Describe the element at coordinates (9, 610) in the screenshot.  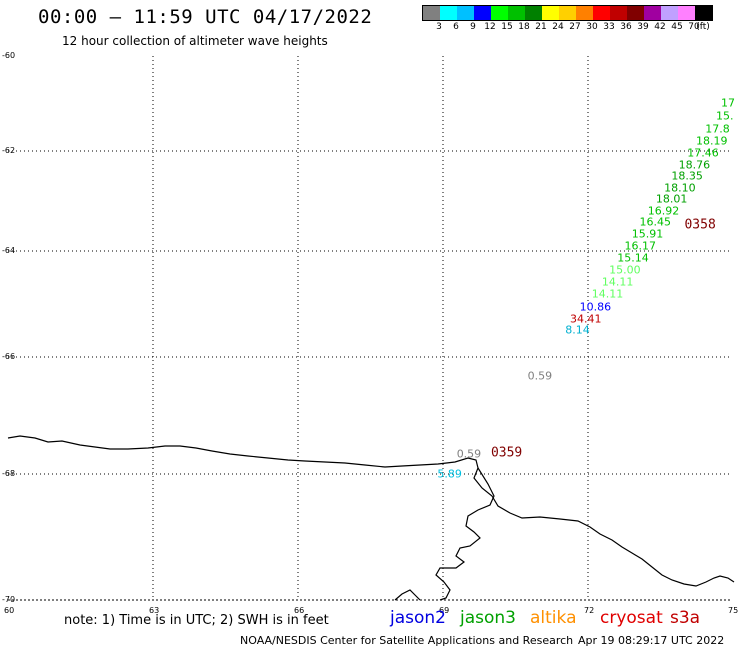
I see `longitude-label: 60` at that location.